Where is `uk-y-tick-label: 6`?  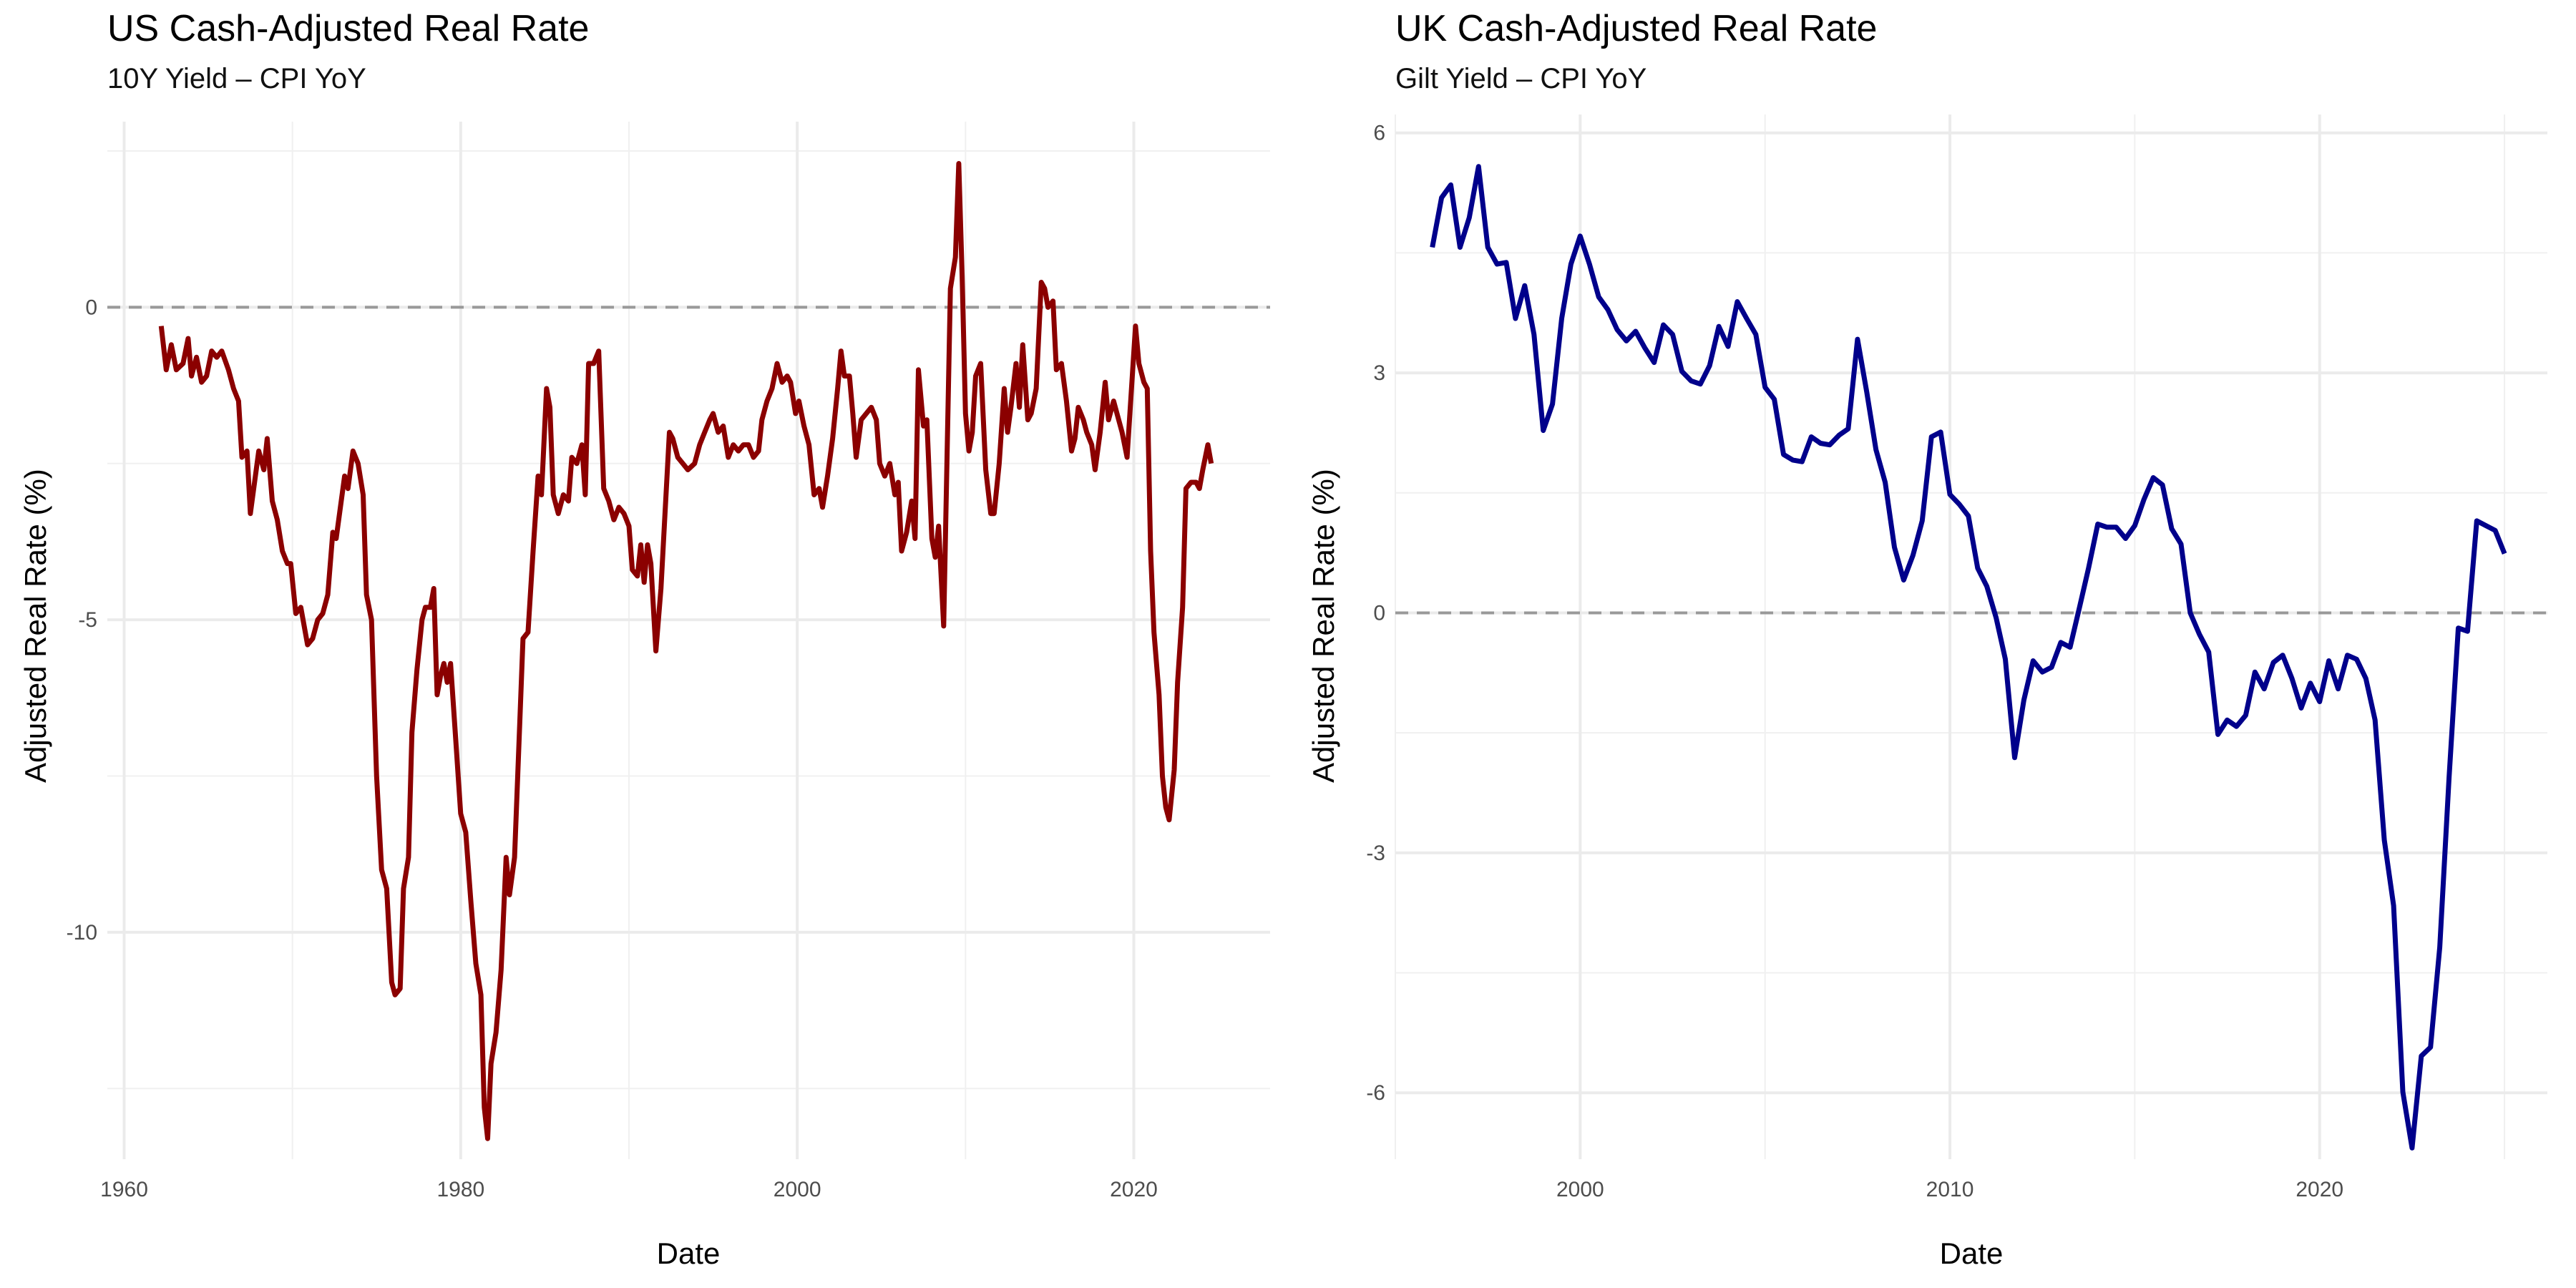
uk-y-tick-label: 6 is located at coordinates (1379, 133).